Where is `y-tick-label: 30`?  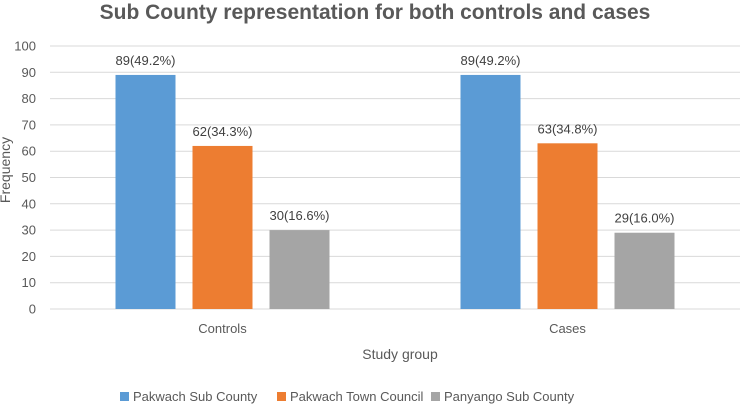 y-tick-label: 30 is located at coordinates (29, 230).